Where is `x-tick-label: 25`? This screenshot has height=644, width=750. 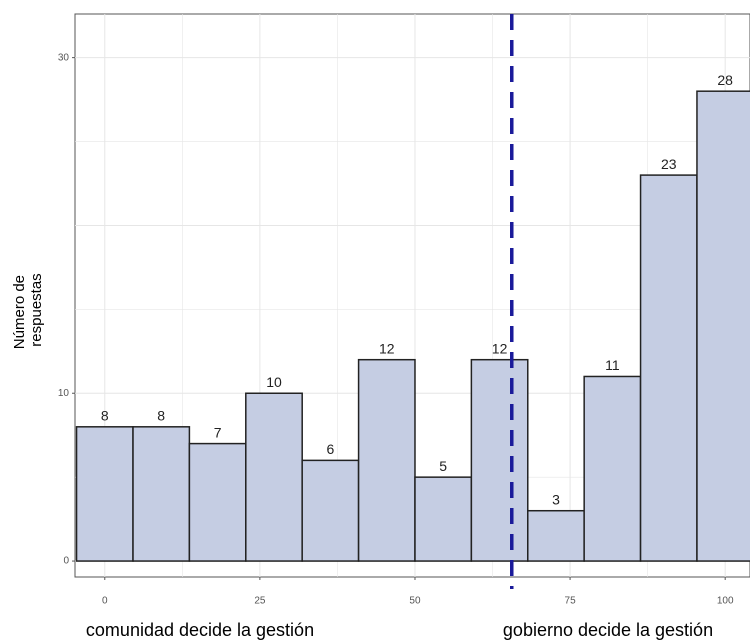
x-tick-label: 25 is located at coordinates (260, 601).